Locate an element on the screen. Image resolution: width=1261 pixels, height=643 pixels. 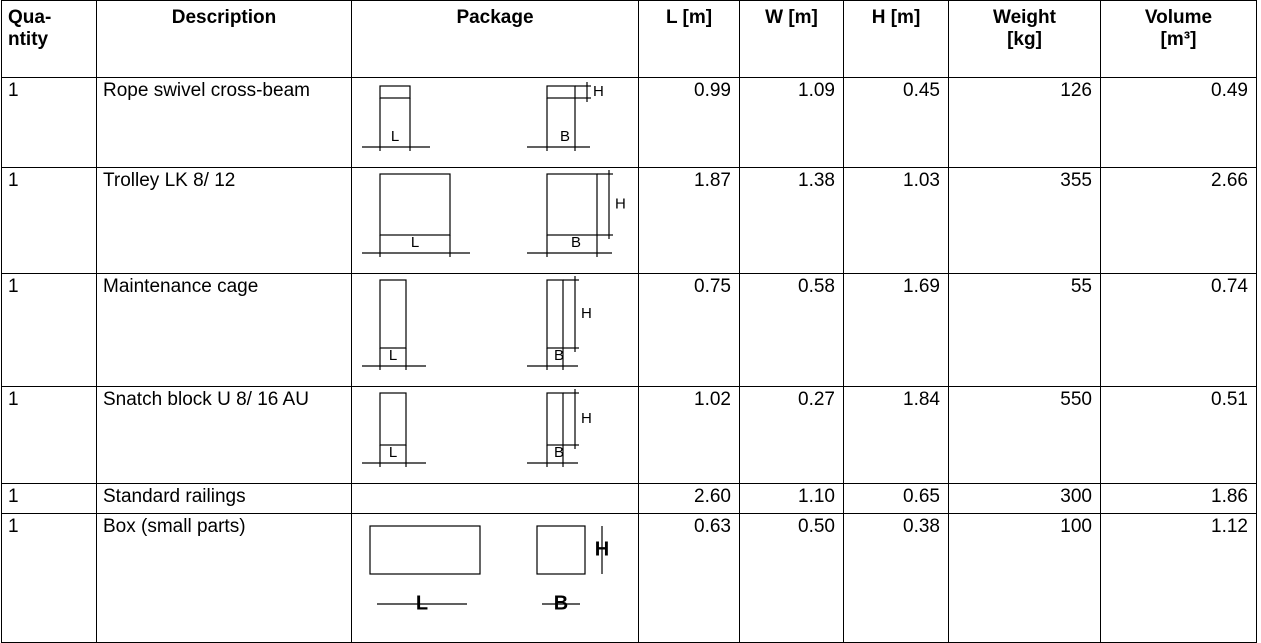
weight-cell: 550 is located at coordinates (1024, 435).